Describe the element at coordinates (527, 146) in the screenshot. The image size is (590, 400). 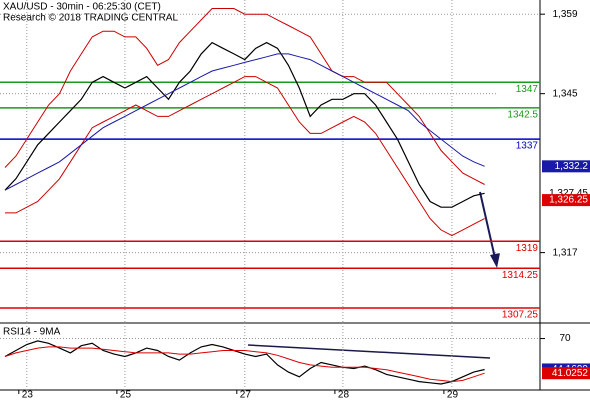
I see `level-label: 1337` at that location.